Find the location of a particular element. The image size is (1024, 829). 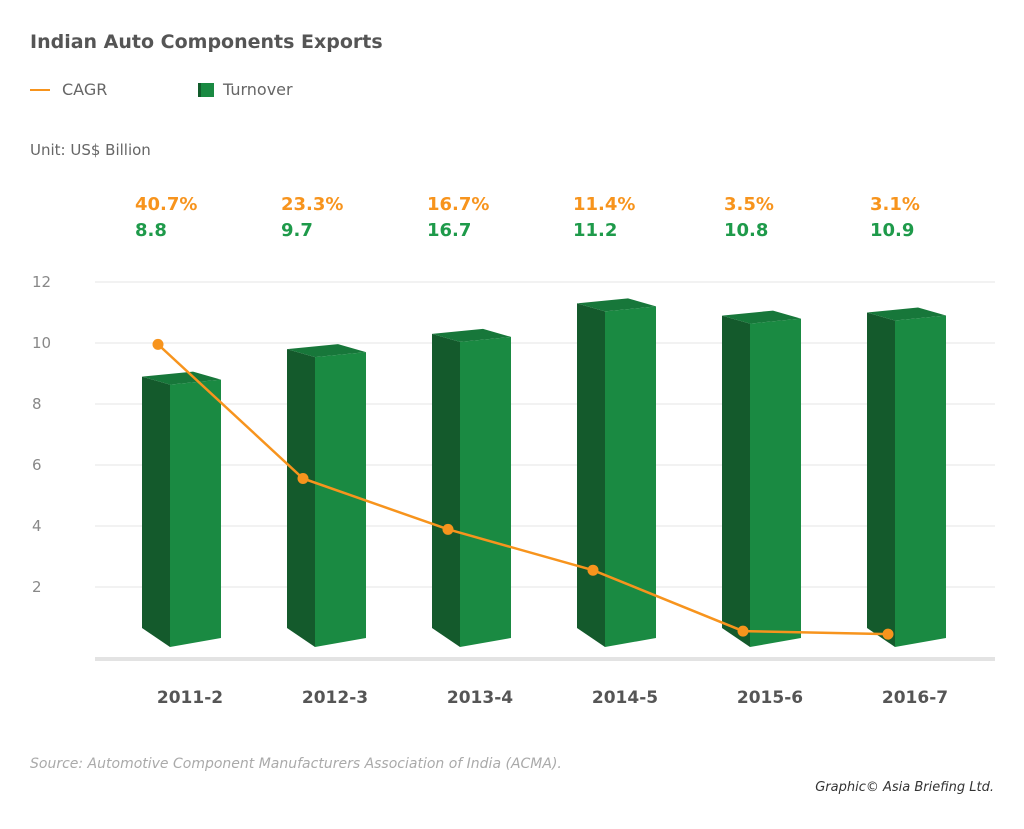

turnover-data-label: 9.7 is located at coordinates (297, 230).